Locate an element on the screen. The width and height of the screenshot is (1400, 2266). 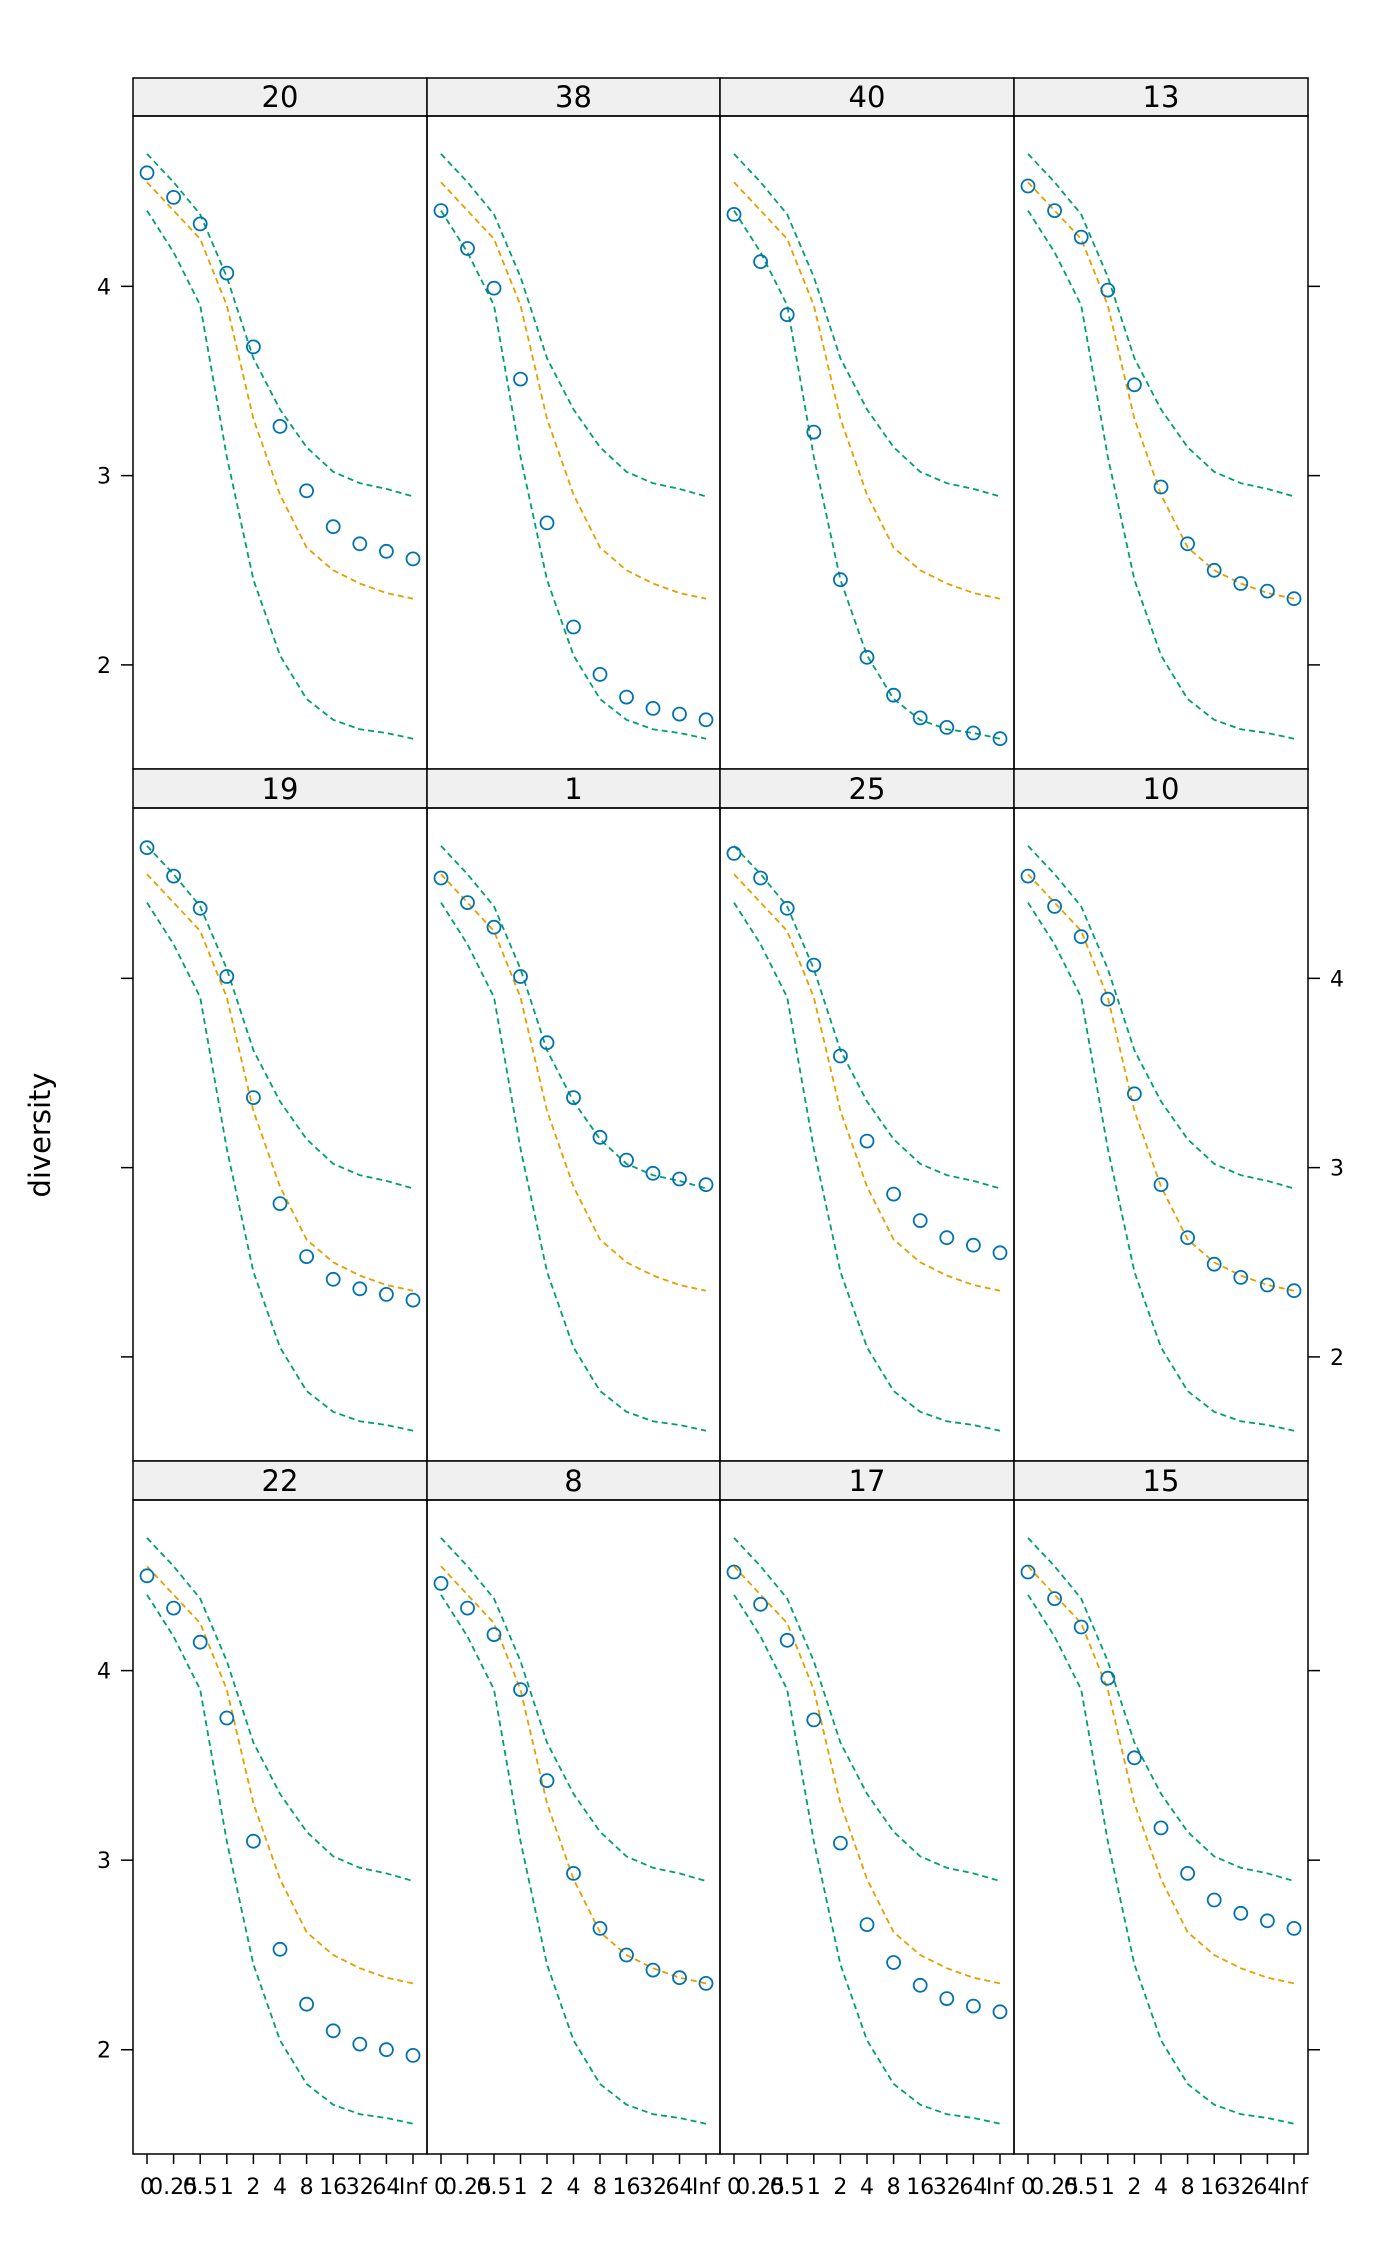
strip-label: 1 is located at coordinates (573, 789).